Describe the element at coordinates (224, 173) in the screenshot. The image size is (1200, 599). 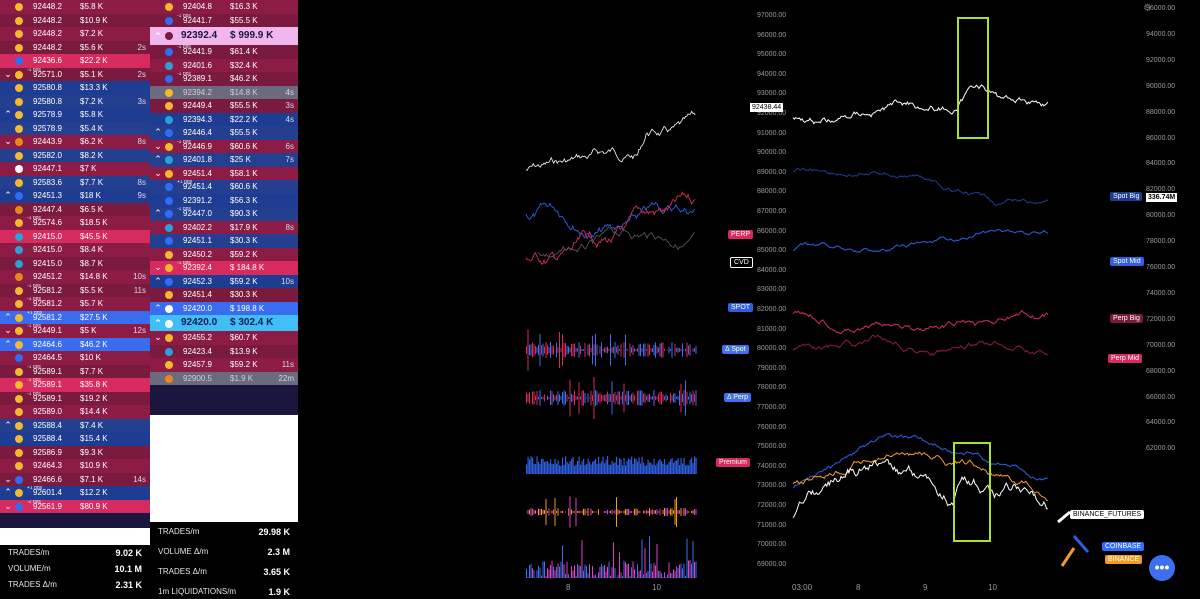
I see `trade-row: ⌄ 92451.4 $58.1 K` at that location.